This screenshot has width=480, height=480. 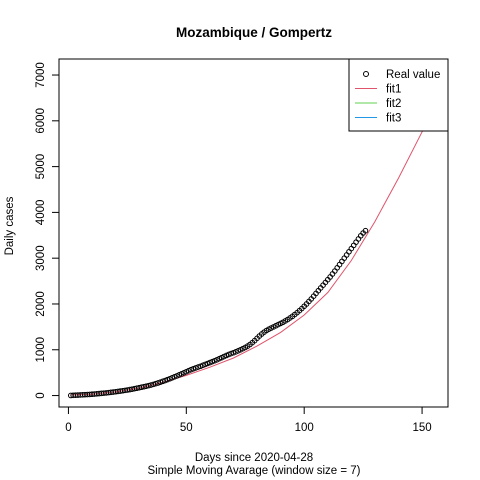 What do you see at coordinates (186, 428) in the screenshot?
I see `x-tick-label: 50` at bounding box center [186, 428].